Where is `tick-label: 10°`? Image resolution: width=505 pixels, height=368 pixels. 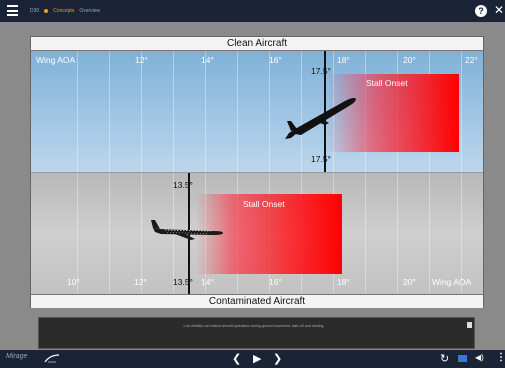
tick-label: 10° is located at coordinates (73, 282).